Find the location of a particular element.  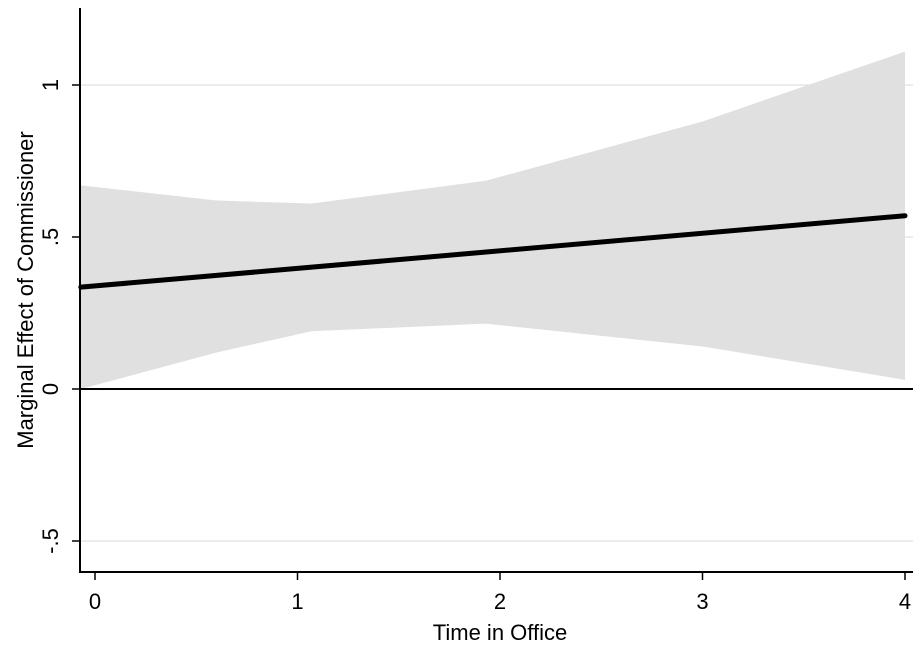

marginal-effect-line is located at coordinates (493, 251).